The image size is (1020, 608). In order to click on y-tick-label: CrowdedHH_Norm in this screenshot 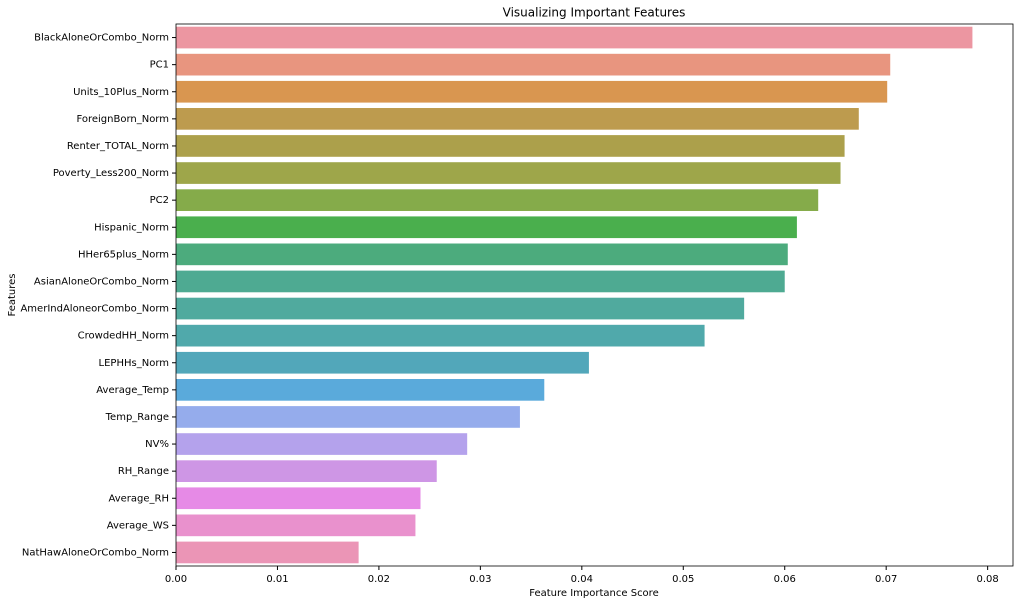, I will do `click(123, 336)`.